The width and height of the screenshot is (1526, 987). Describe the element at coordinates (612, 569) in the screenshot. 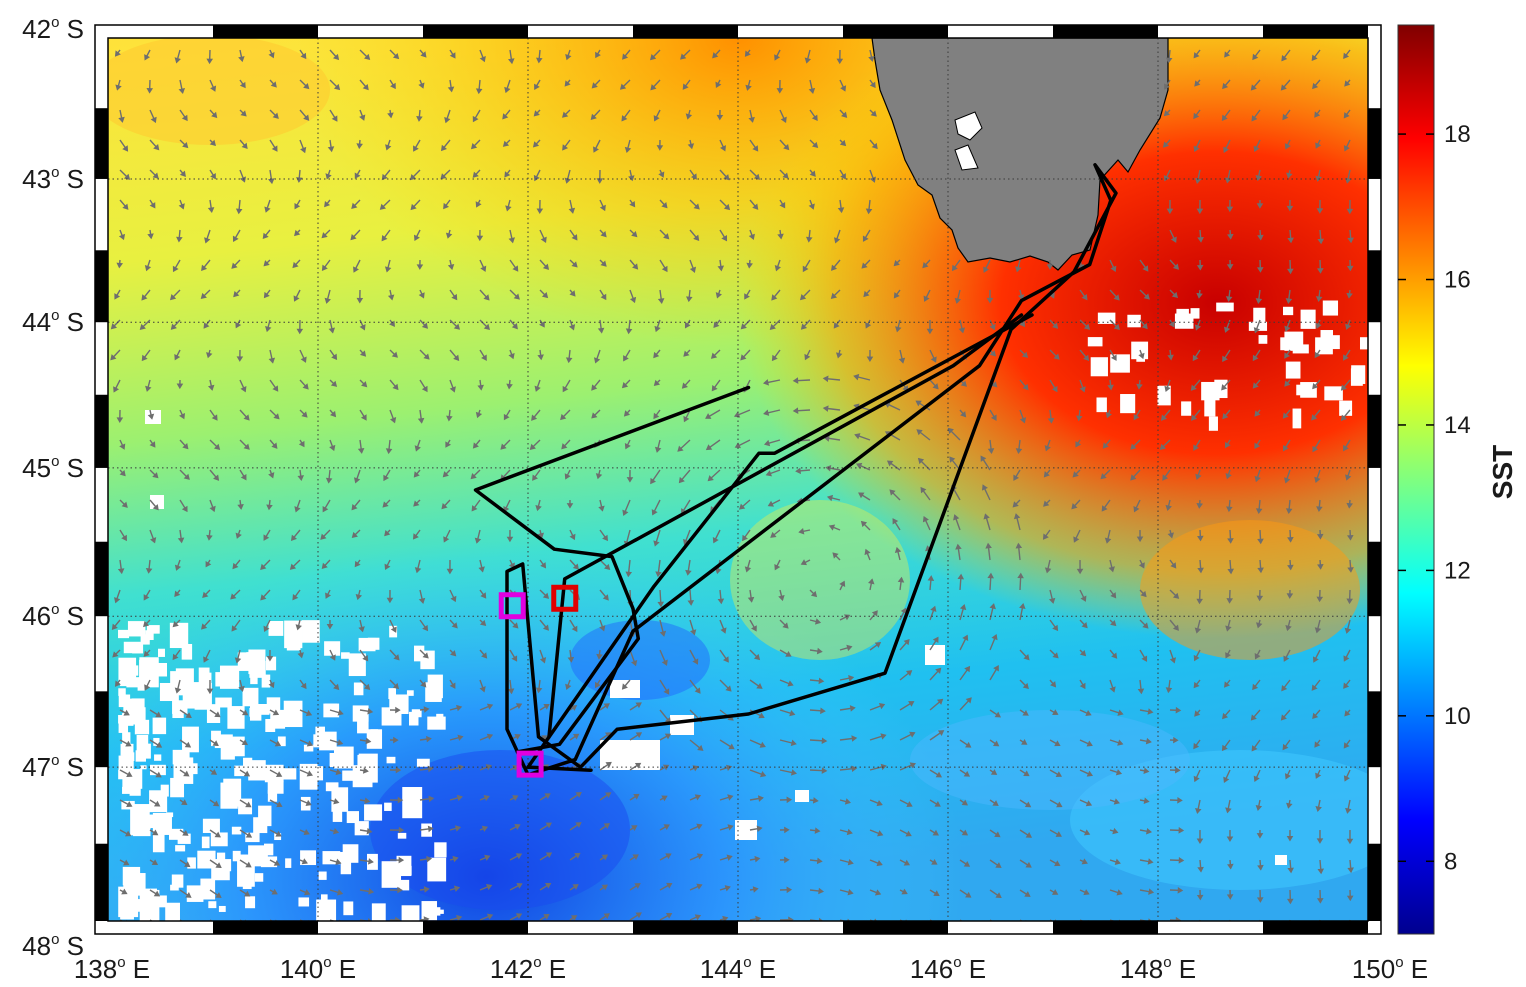

I see `ship-track-line` at that location.